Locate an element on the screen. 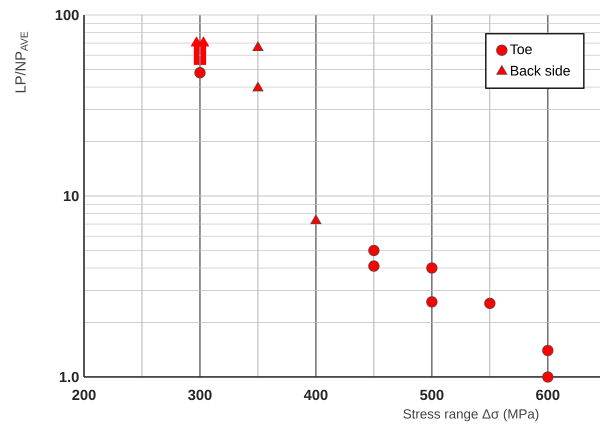  y-tick-label: 10 is located at coordinates (71, 196).